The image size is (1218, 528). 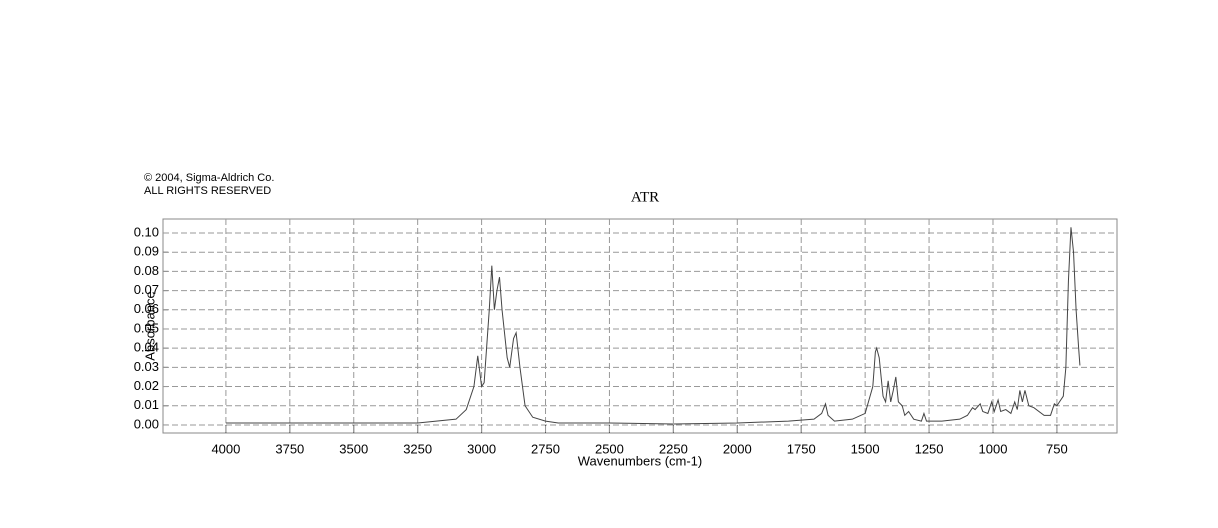 I want to click on x-axis-label: Wavenumbers (cm-1), so click(x=640, y=460).